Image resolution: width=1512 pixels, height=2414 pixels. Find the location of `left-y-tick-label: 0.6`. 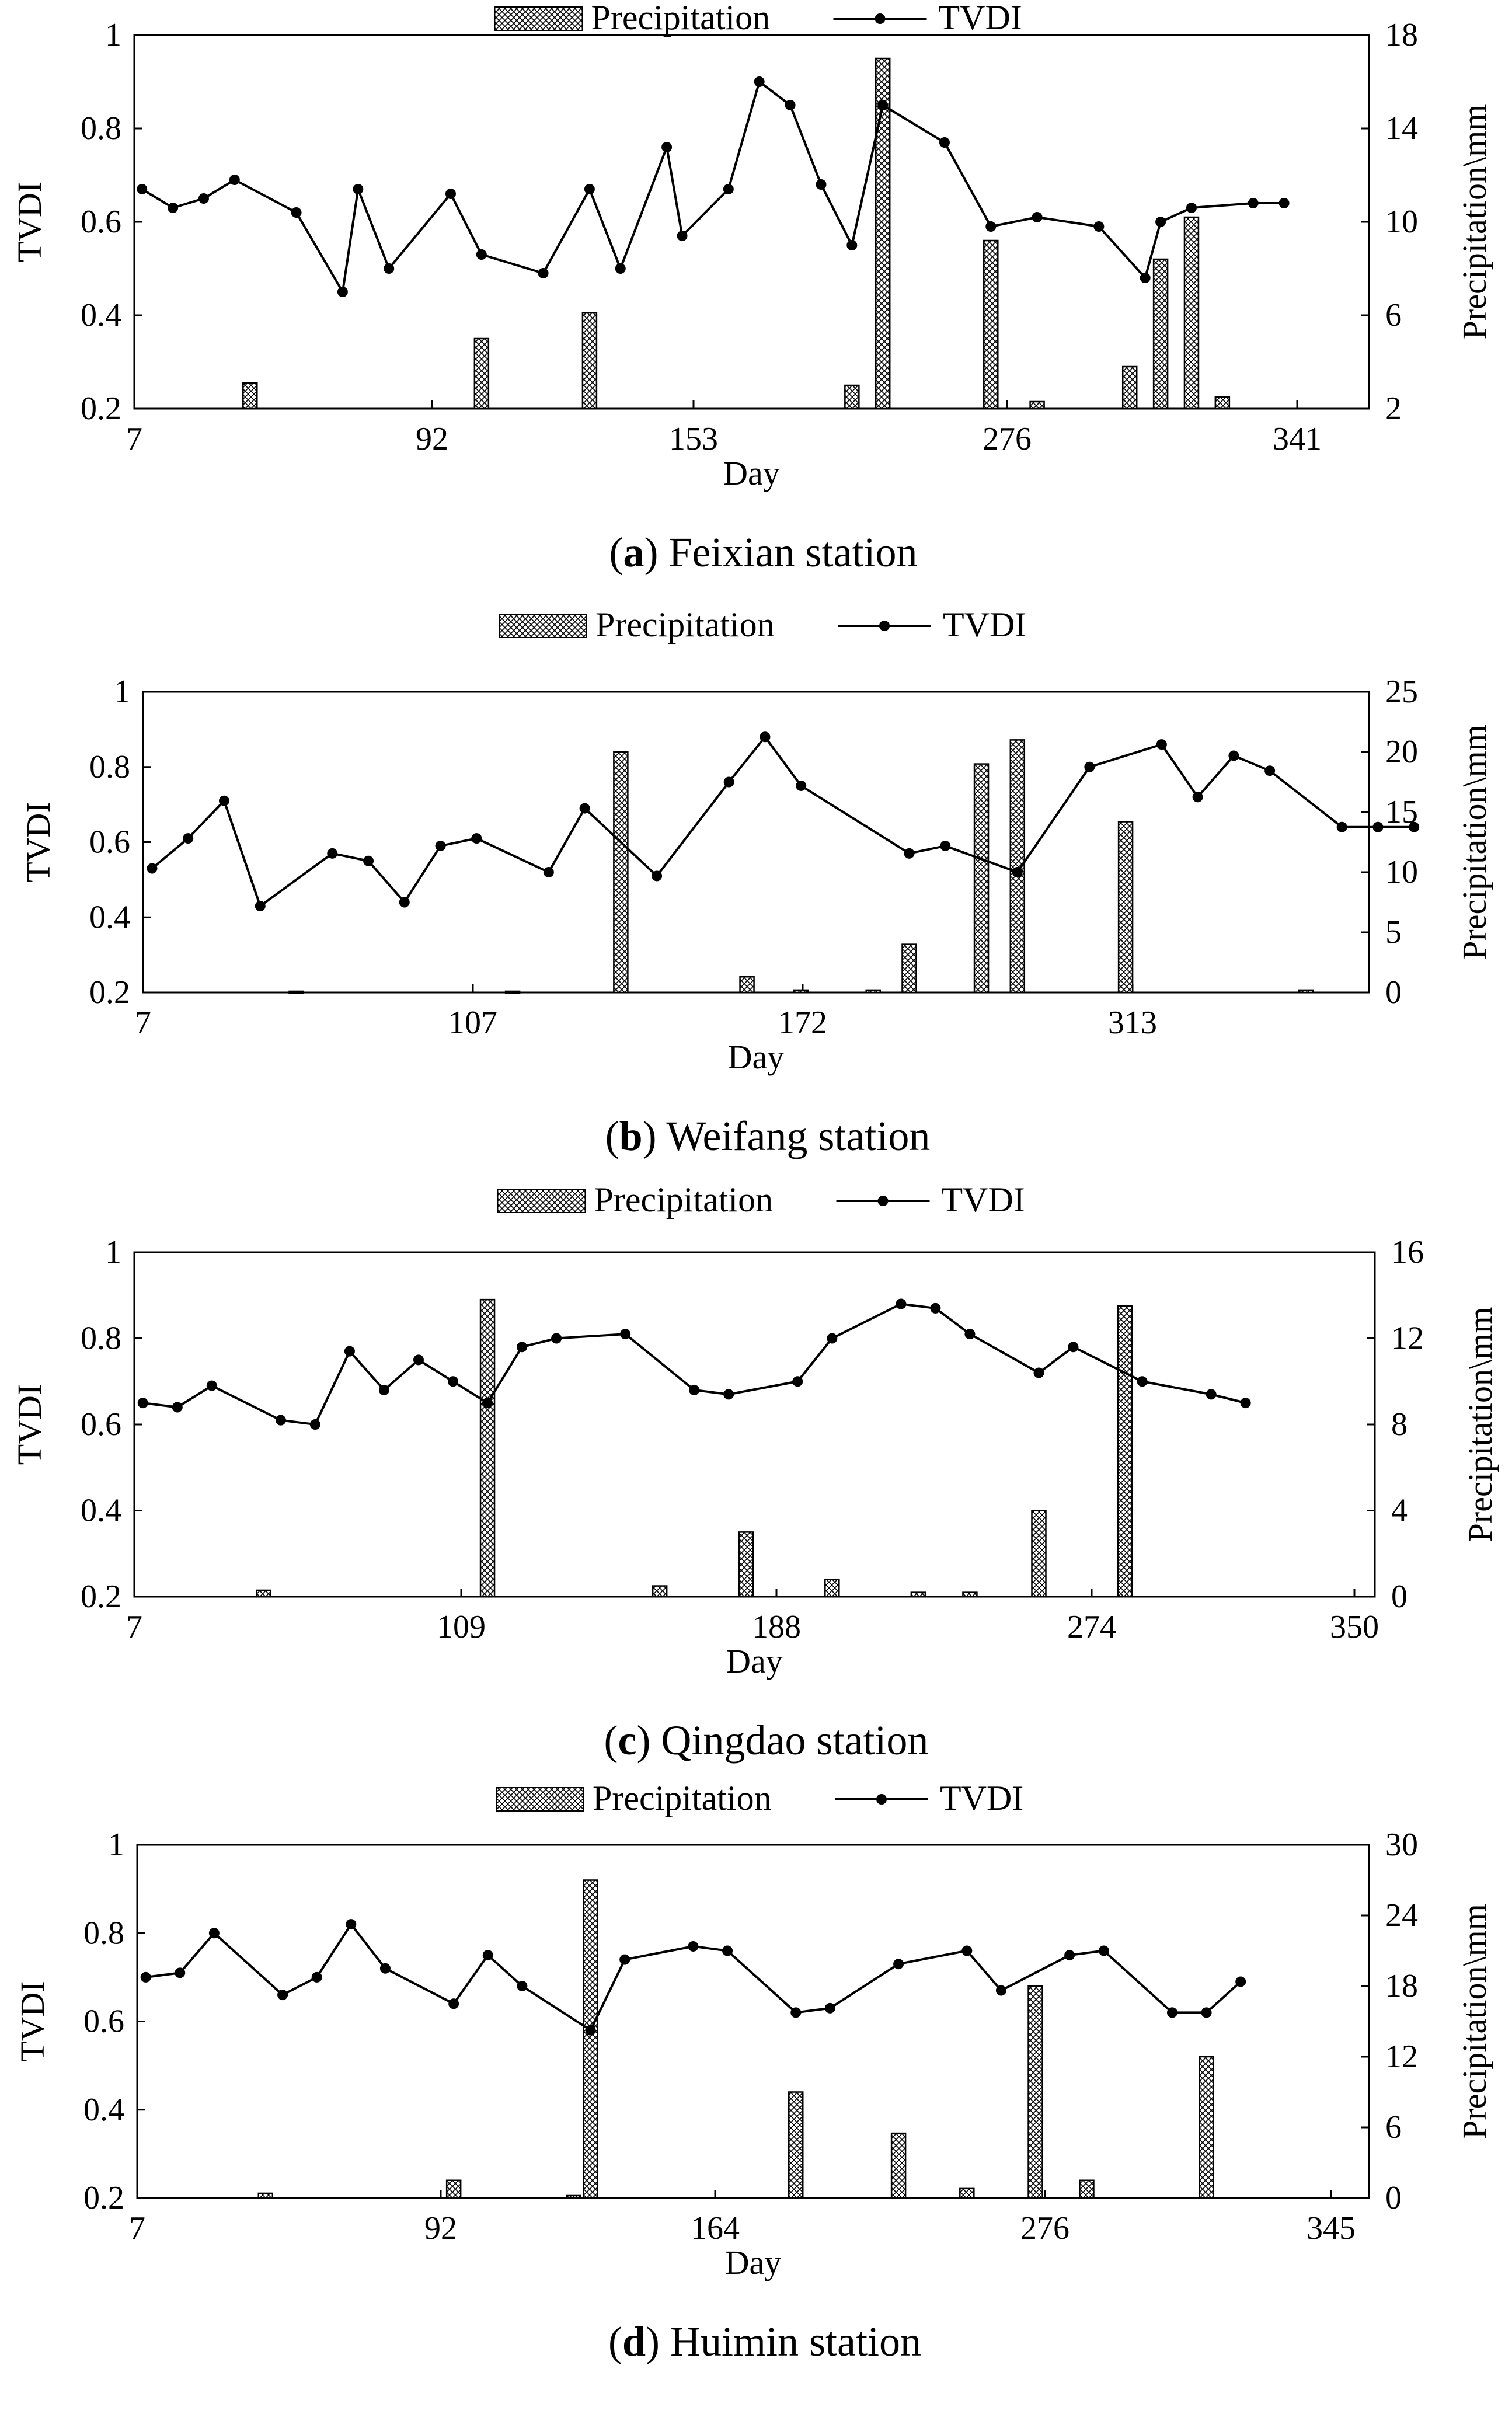

left-y-tick-label: 0.6 is located at coordinates (101, 1424).